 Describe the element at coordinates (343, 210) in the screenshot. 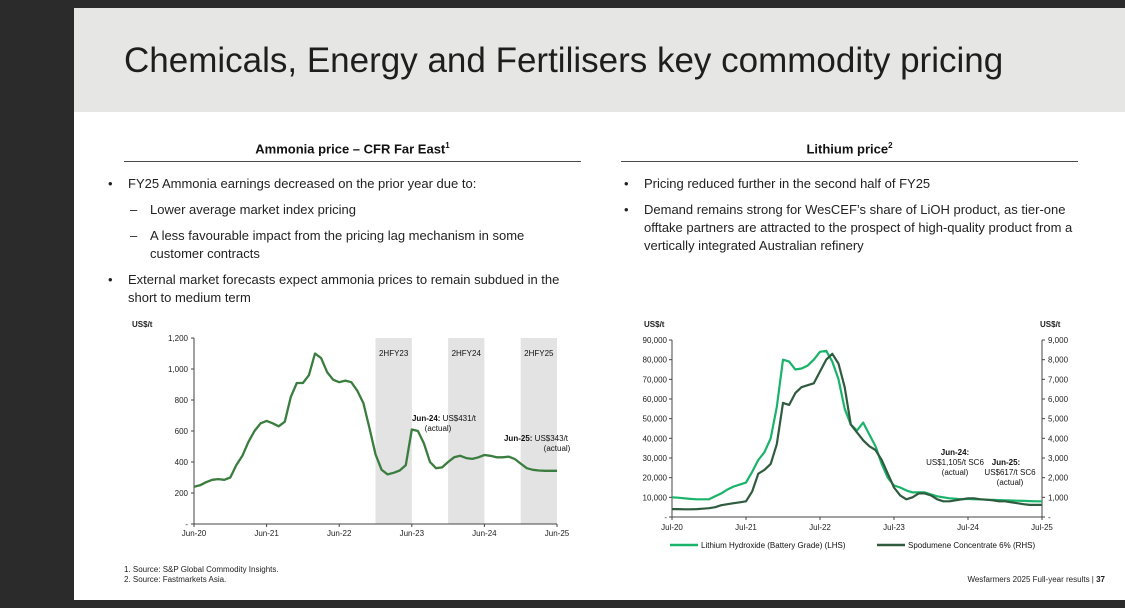

I see `ammonia-subbullet-1: Lower average market index pricing` at that location.